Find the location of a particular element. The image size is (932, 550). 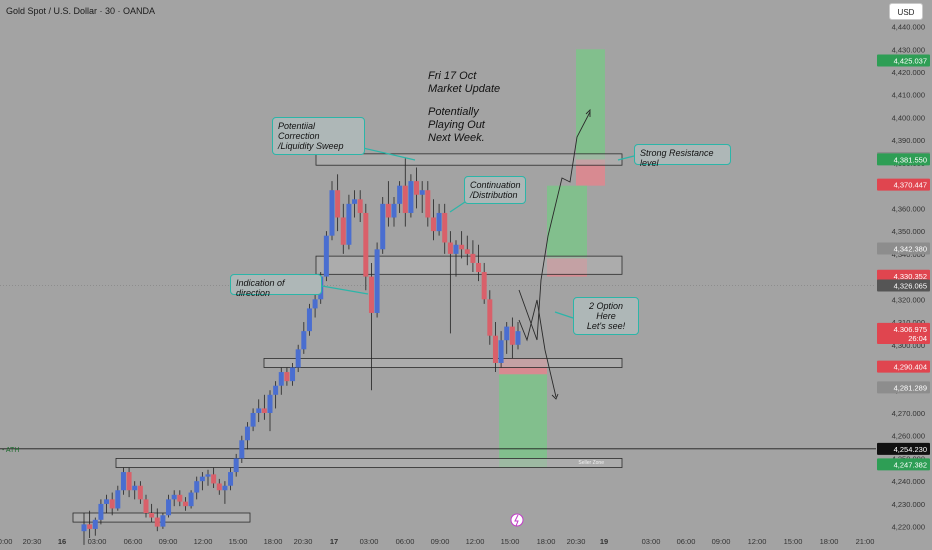

continuation-callout: Continuation /Distribution is located at coordinates (495, 190).